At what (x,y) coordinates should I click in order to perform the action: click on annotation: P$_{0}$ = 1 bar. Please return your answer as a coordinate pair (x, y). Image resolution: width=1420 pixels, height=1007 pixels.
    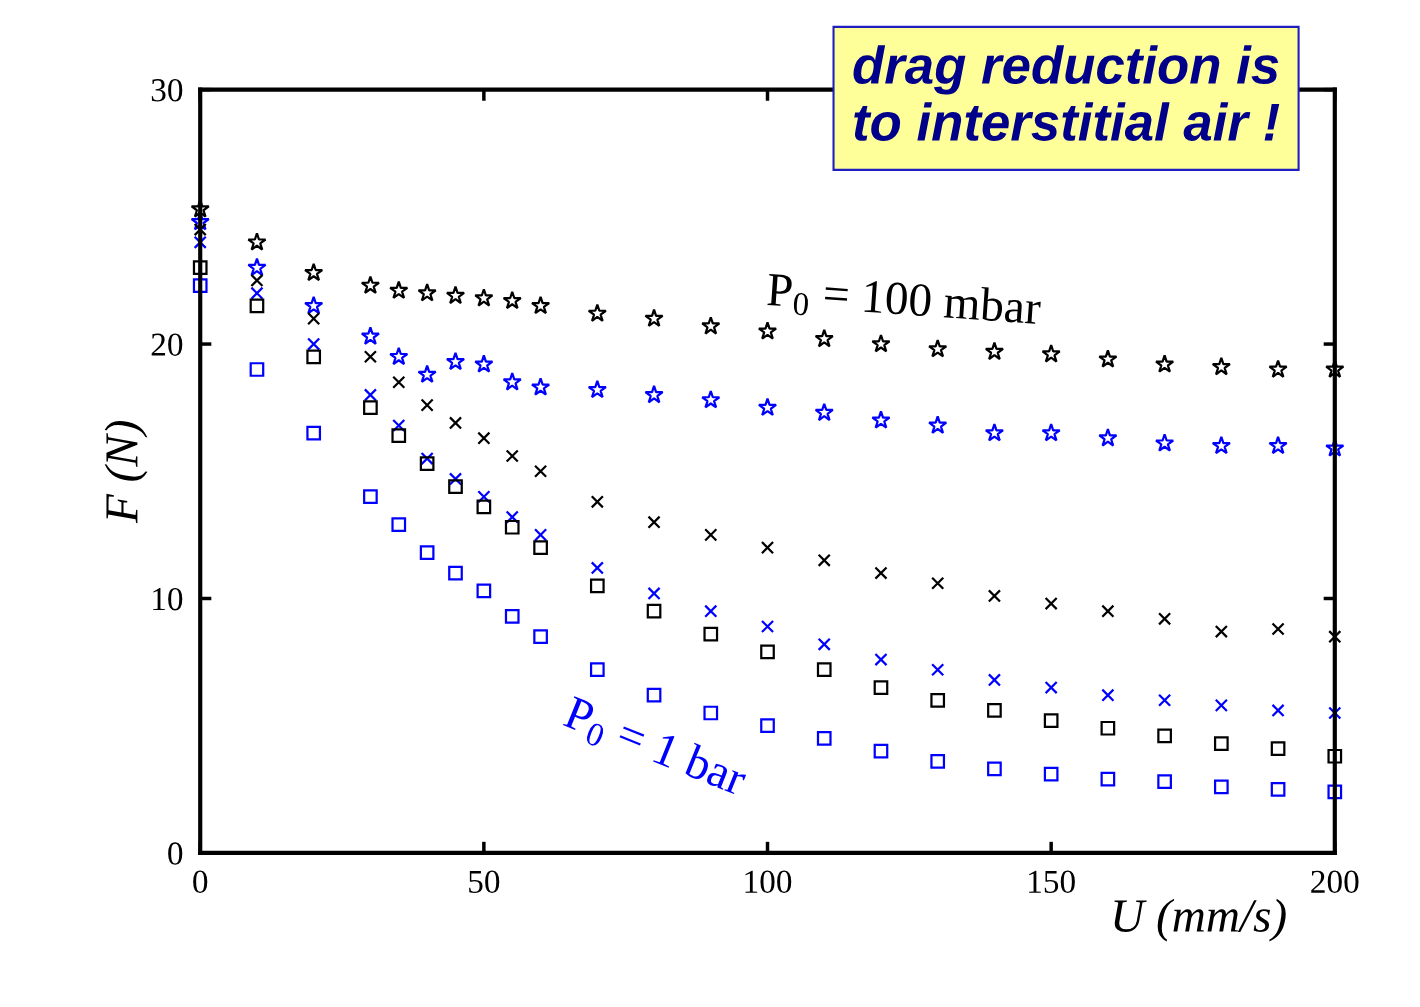
    Looking at the image, I should click on (654, 749).